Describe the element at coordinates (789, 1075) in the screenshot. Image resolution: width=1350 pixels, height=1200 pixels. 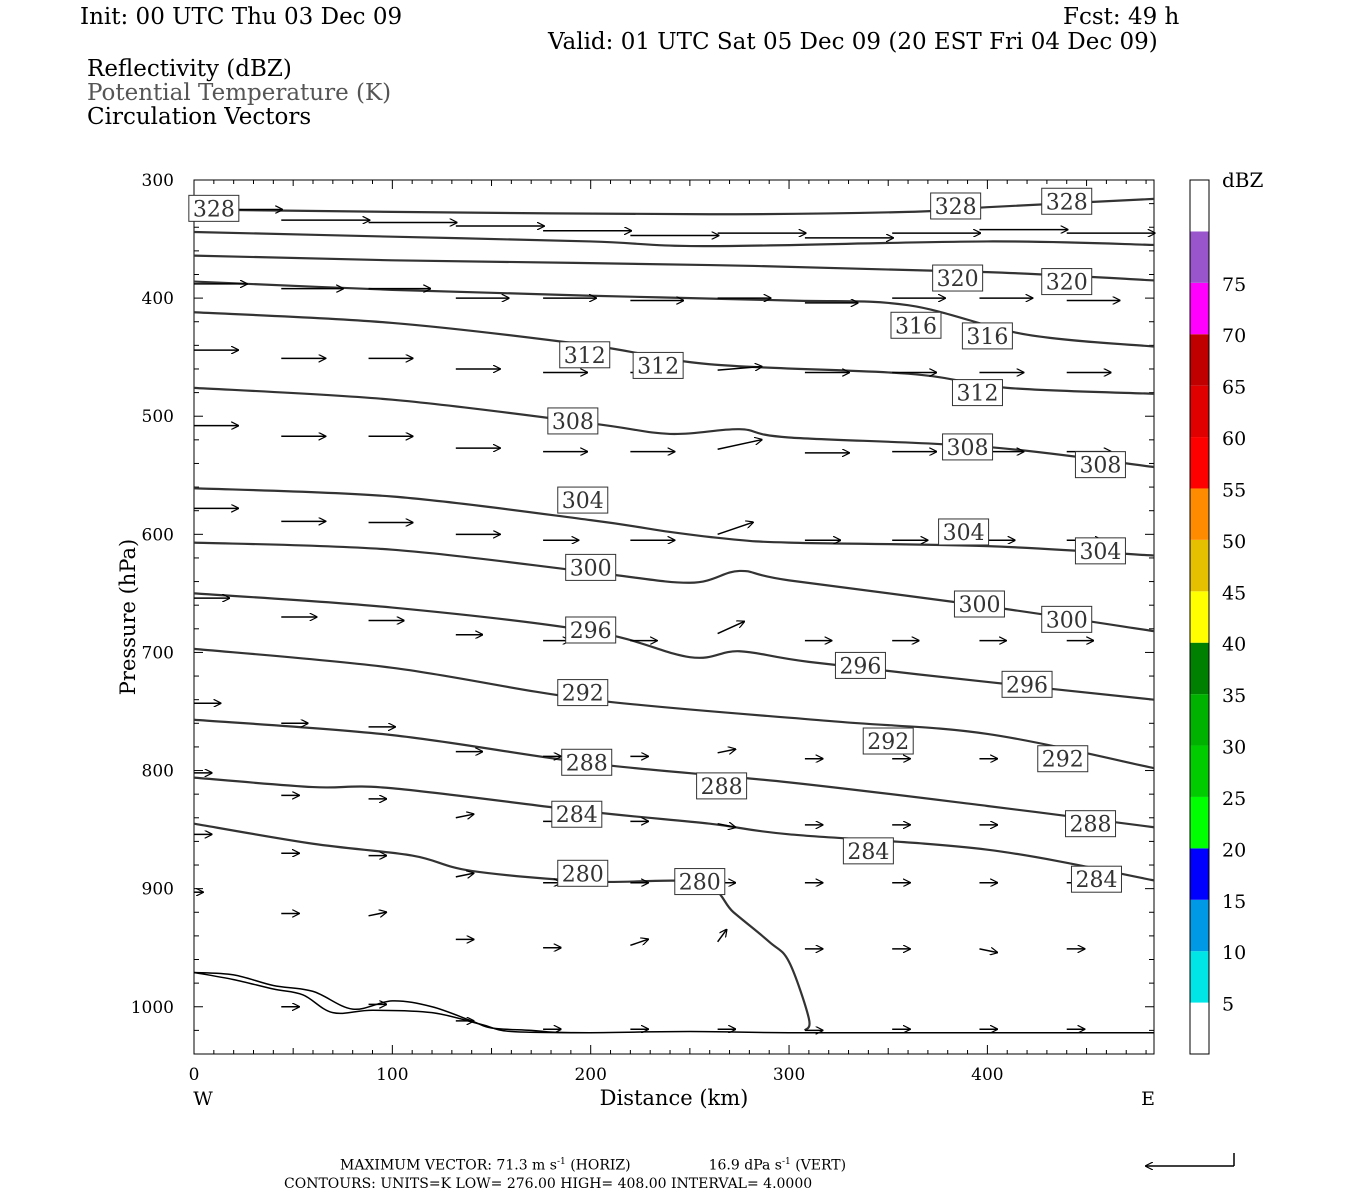
I see `x-tick-label: 300` at that location.